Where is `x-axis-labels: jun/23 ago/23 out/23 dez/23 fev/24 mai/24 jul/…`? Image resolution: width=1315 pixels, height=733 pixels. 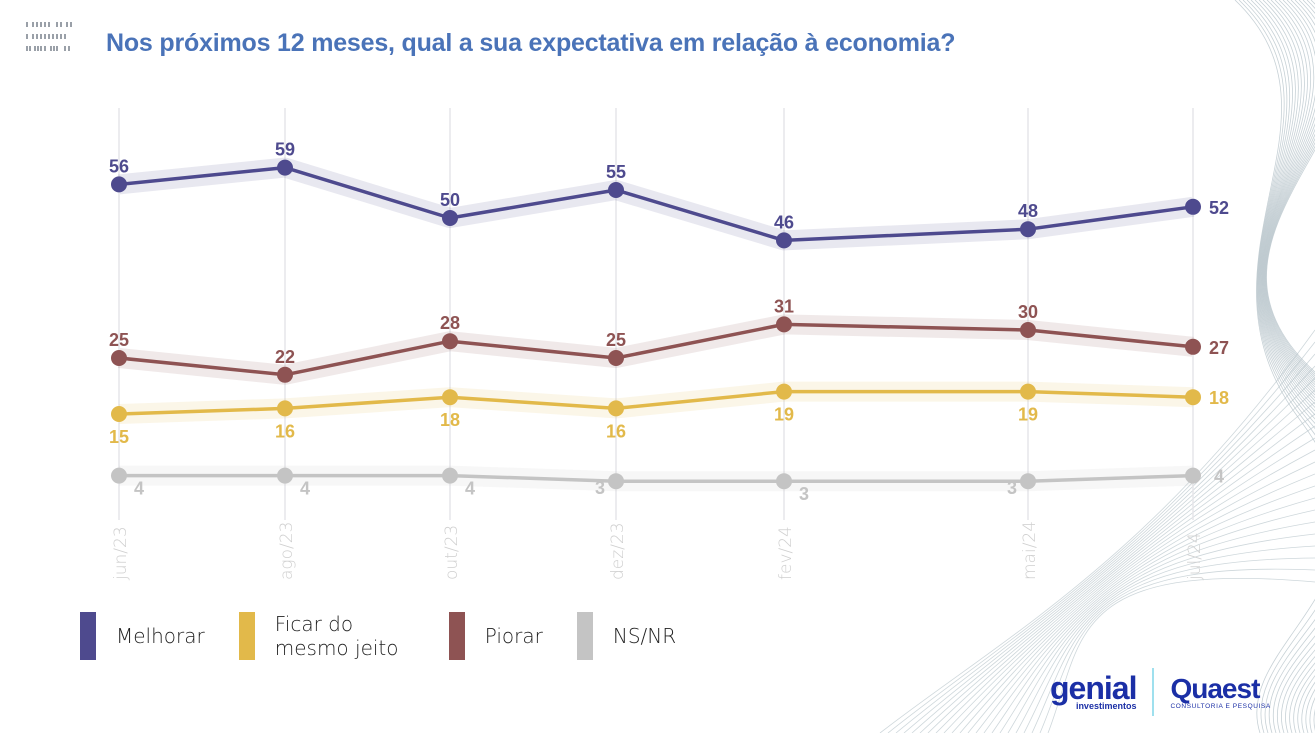
x-axis-labels: jun/23 ago/23 out/23 dez/23 fev/24 mai/24 jul/… is located at coordinates (658, 551).